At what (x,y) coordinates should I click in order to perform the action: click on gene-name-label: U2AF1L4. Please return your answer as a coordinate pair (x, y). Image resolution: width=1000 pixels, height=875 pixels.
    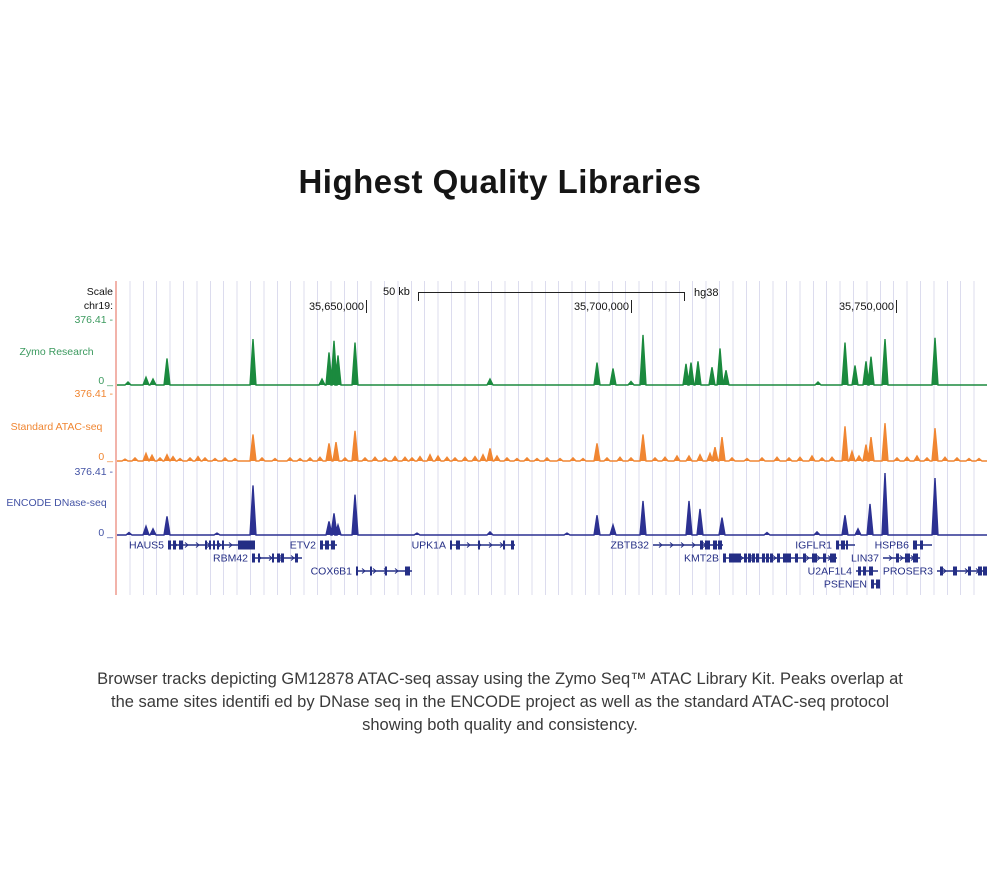
    Looking at the image, I should click on (830, 572).